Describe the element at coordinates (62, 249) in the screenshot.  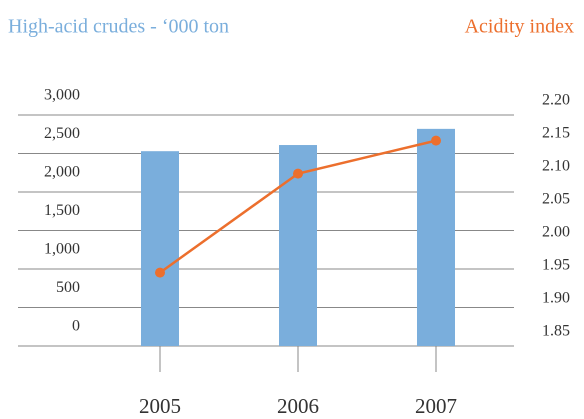
I see `y-tick-label: 1,000` at that location.